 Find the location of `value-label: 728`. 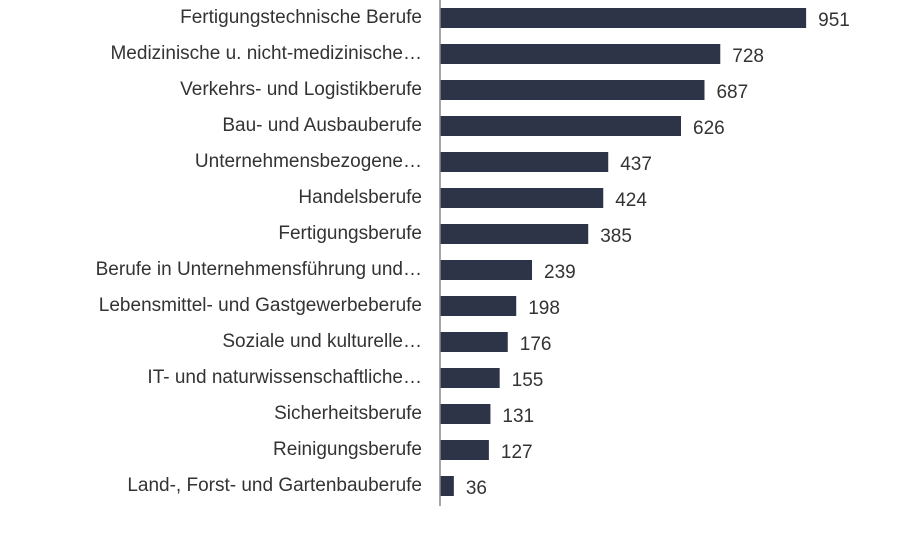

value-label: 728 is located at coordinates (748, 56).